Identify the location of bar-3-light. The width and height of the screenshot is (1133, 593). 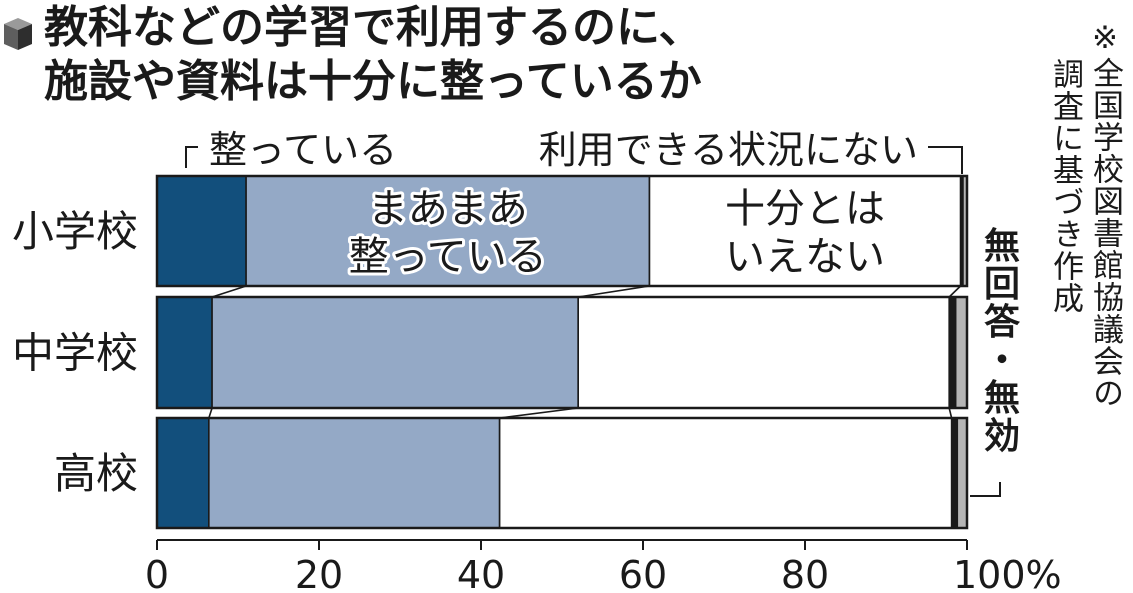
(354, 473).